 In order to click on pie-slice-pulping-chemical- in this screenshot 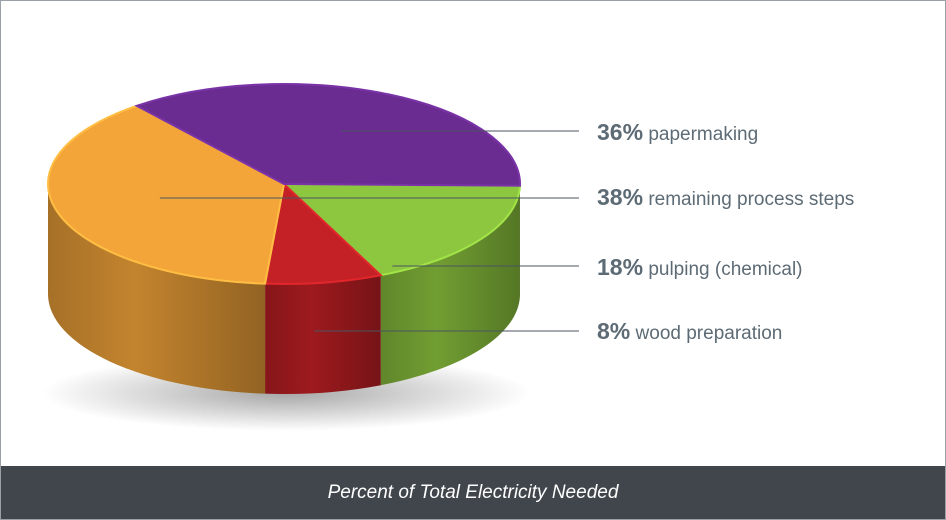, I will do `click(401, 229)`.